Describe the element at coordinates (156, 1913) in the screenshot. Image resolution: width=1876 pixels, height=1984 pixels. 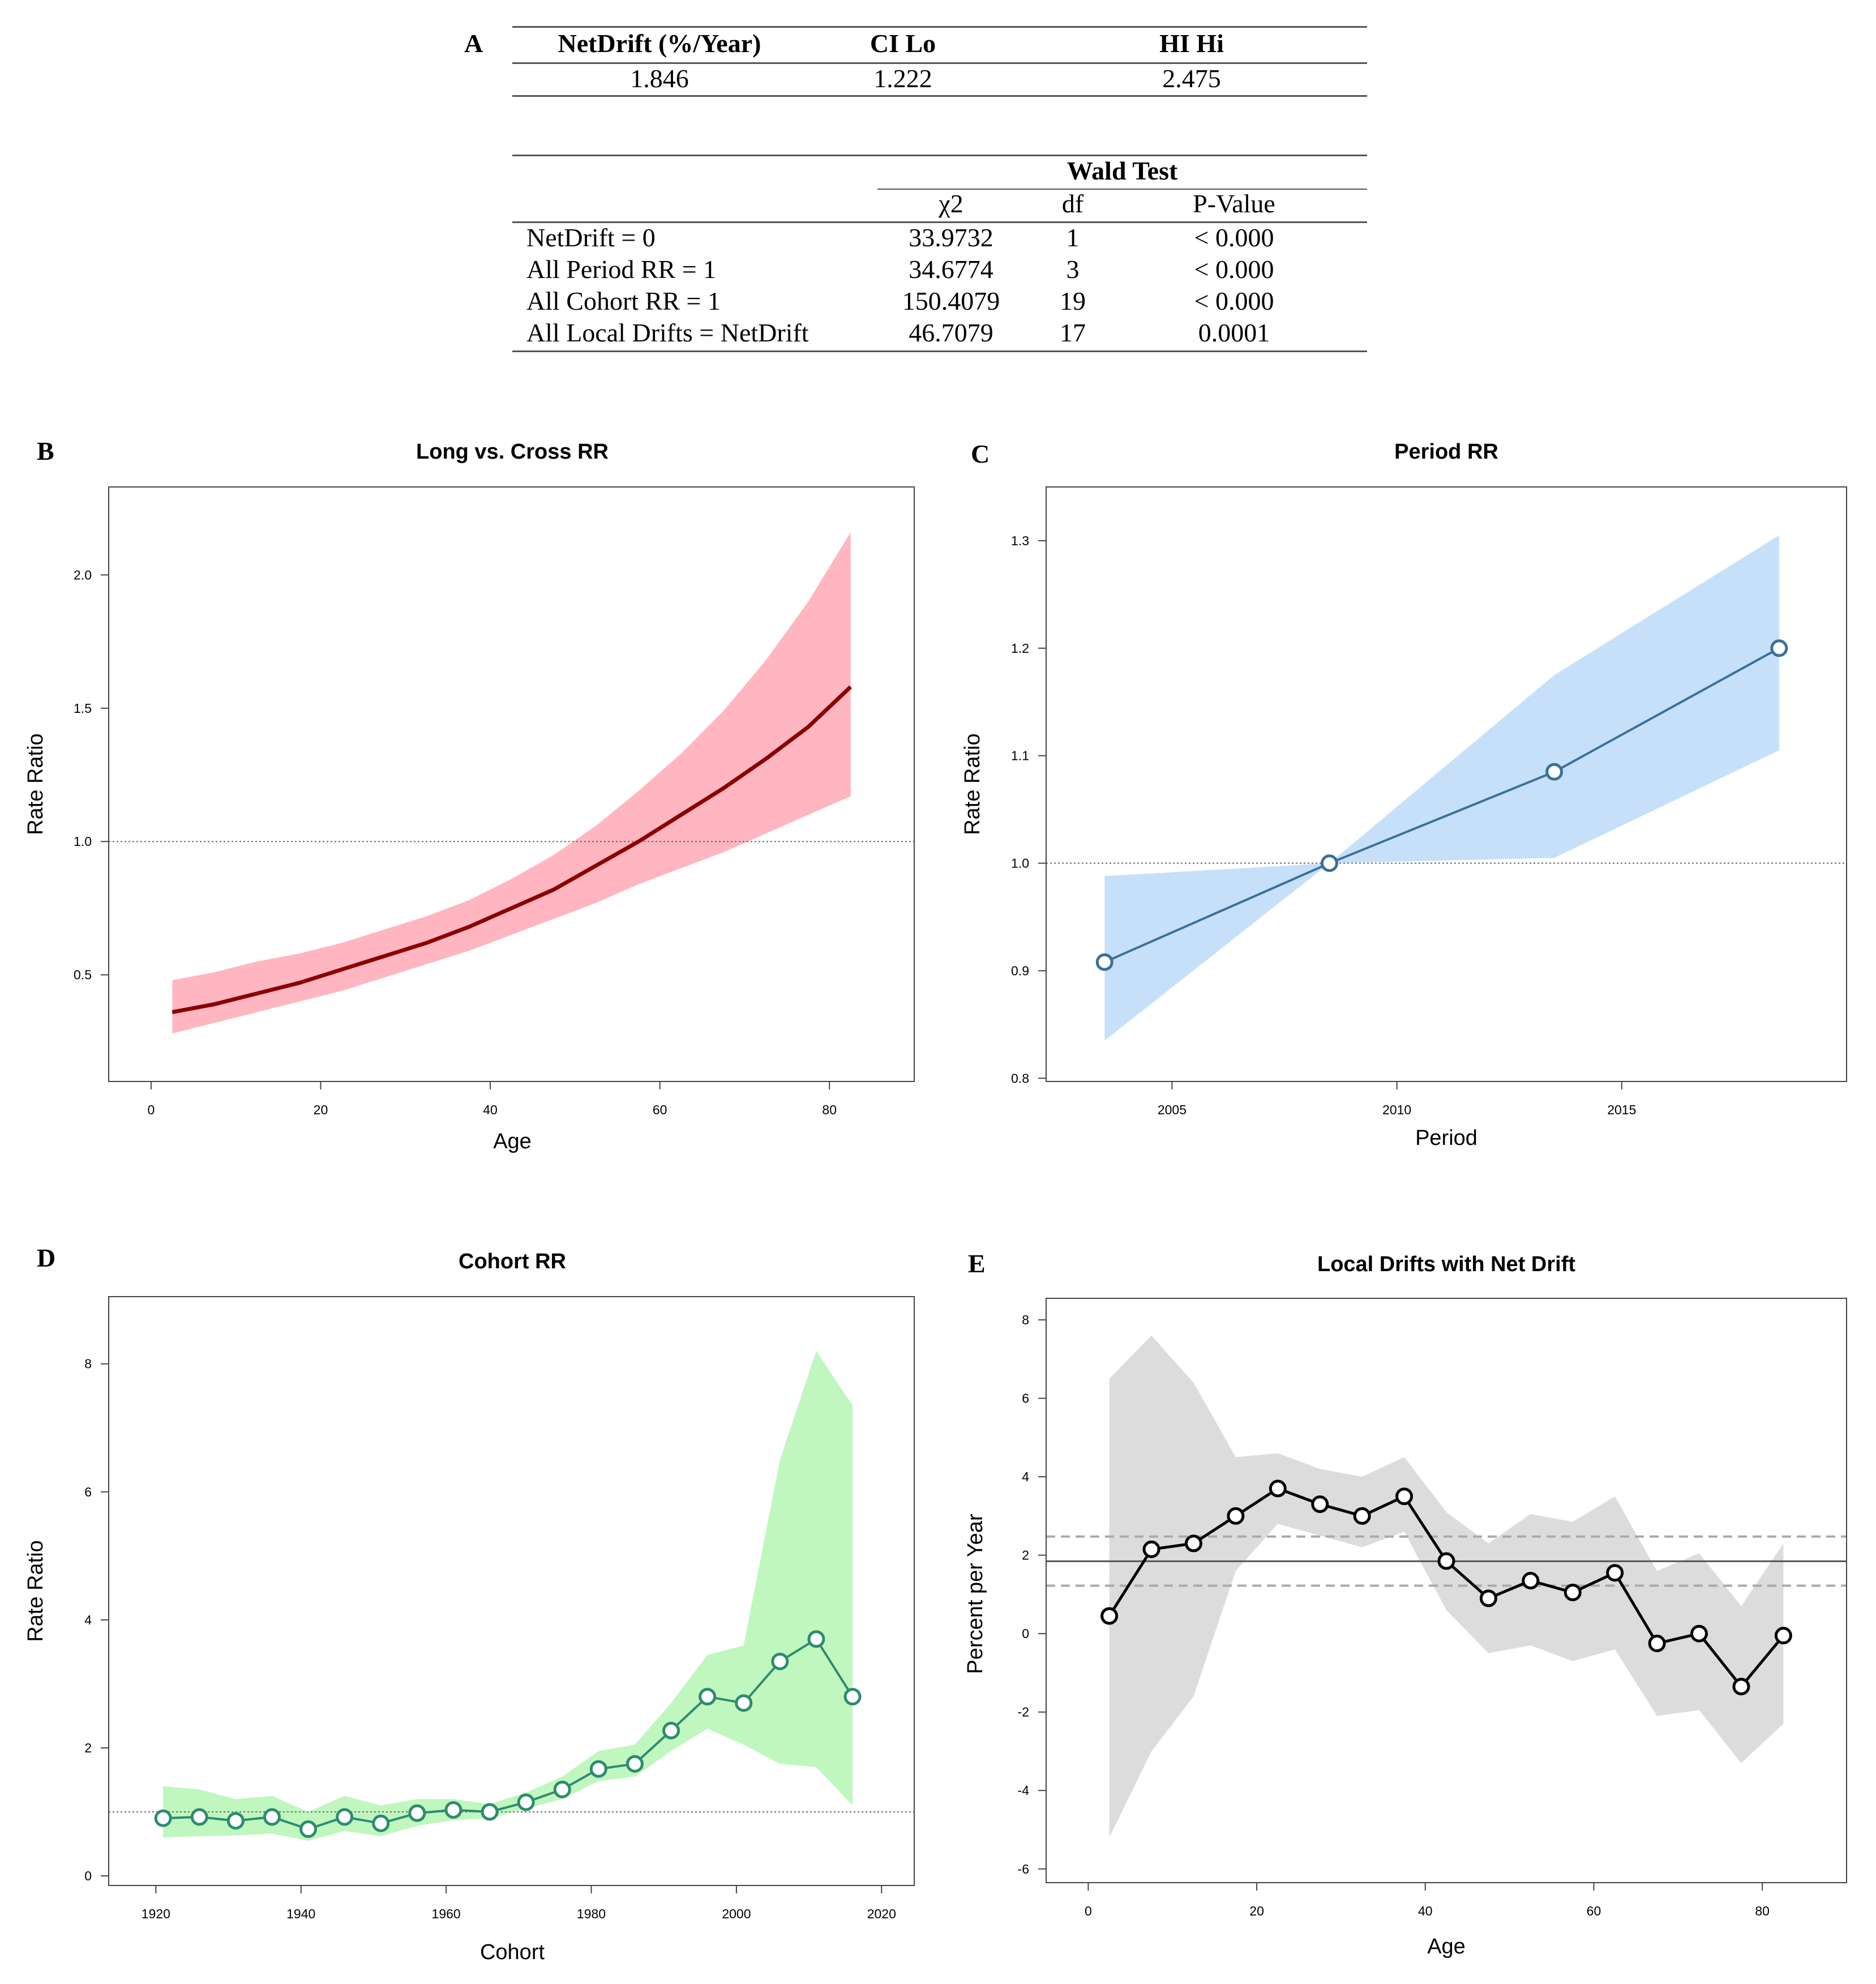
I see `x-tick-label: 1920` at that location.